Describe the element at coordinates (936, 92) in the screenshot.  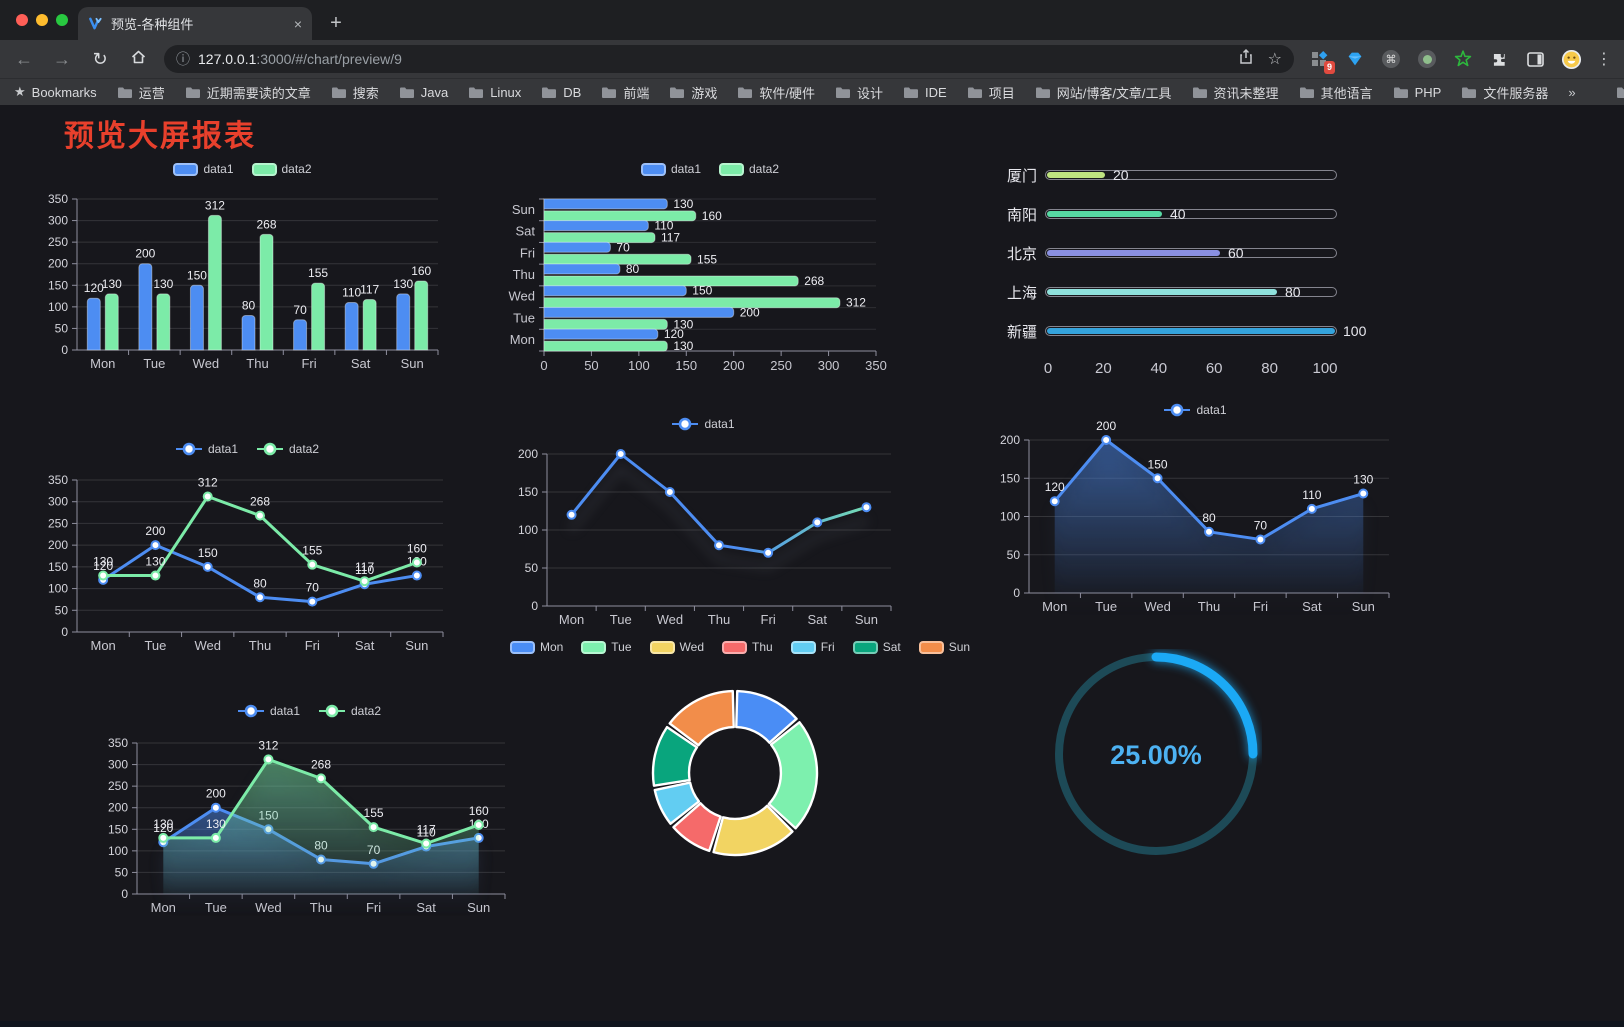
I see `bookmark-folder-label: IDE` at that location.